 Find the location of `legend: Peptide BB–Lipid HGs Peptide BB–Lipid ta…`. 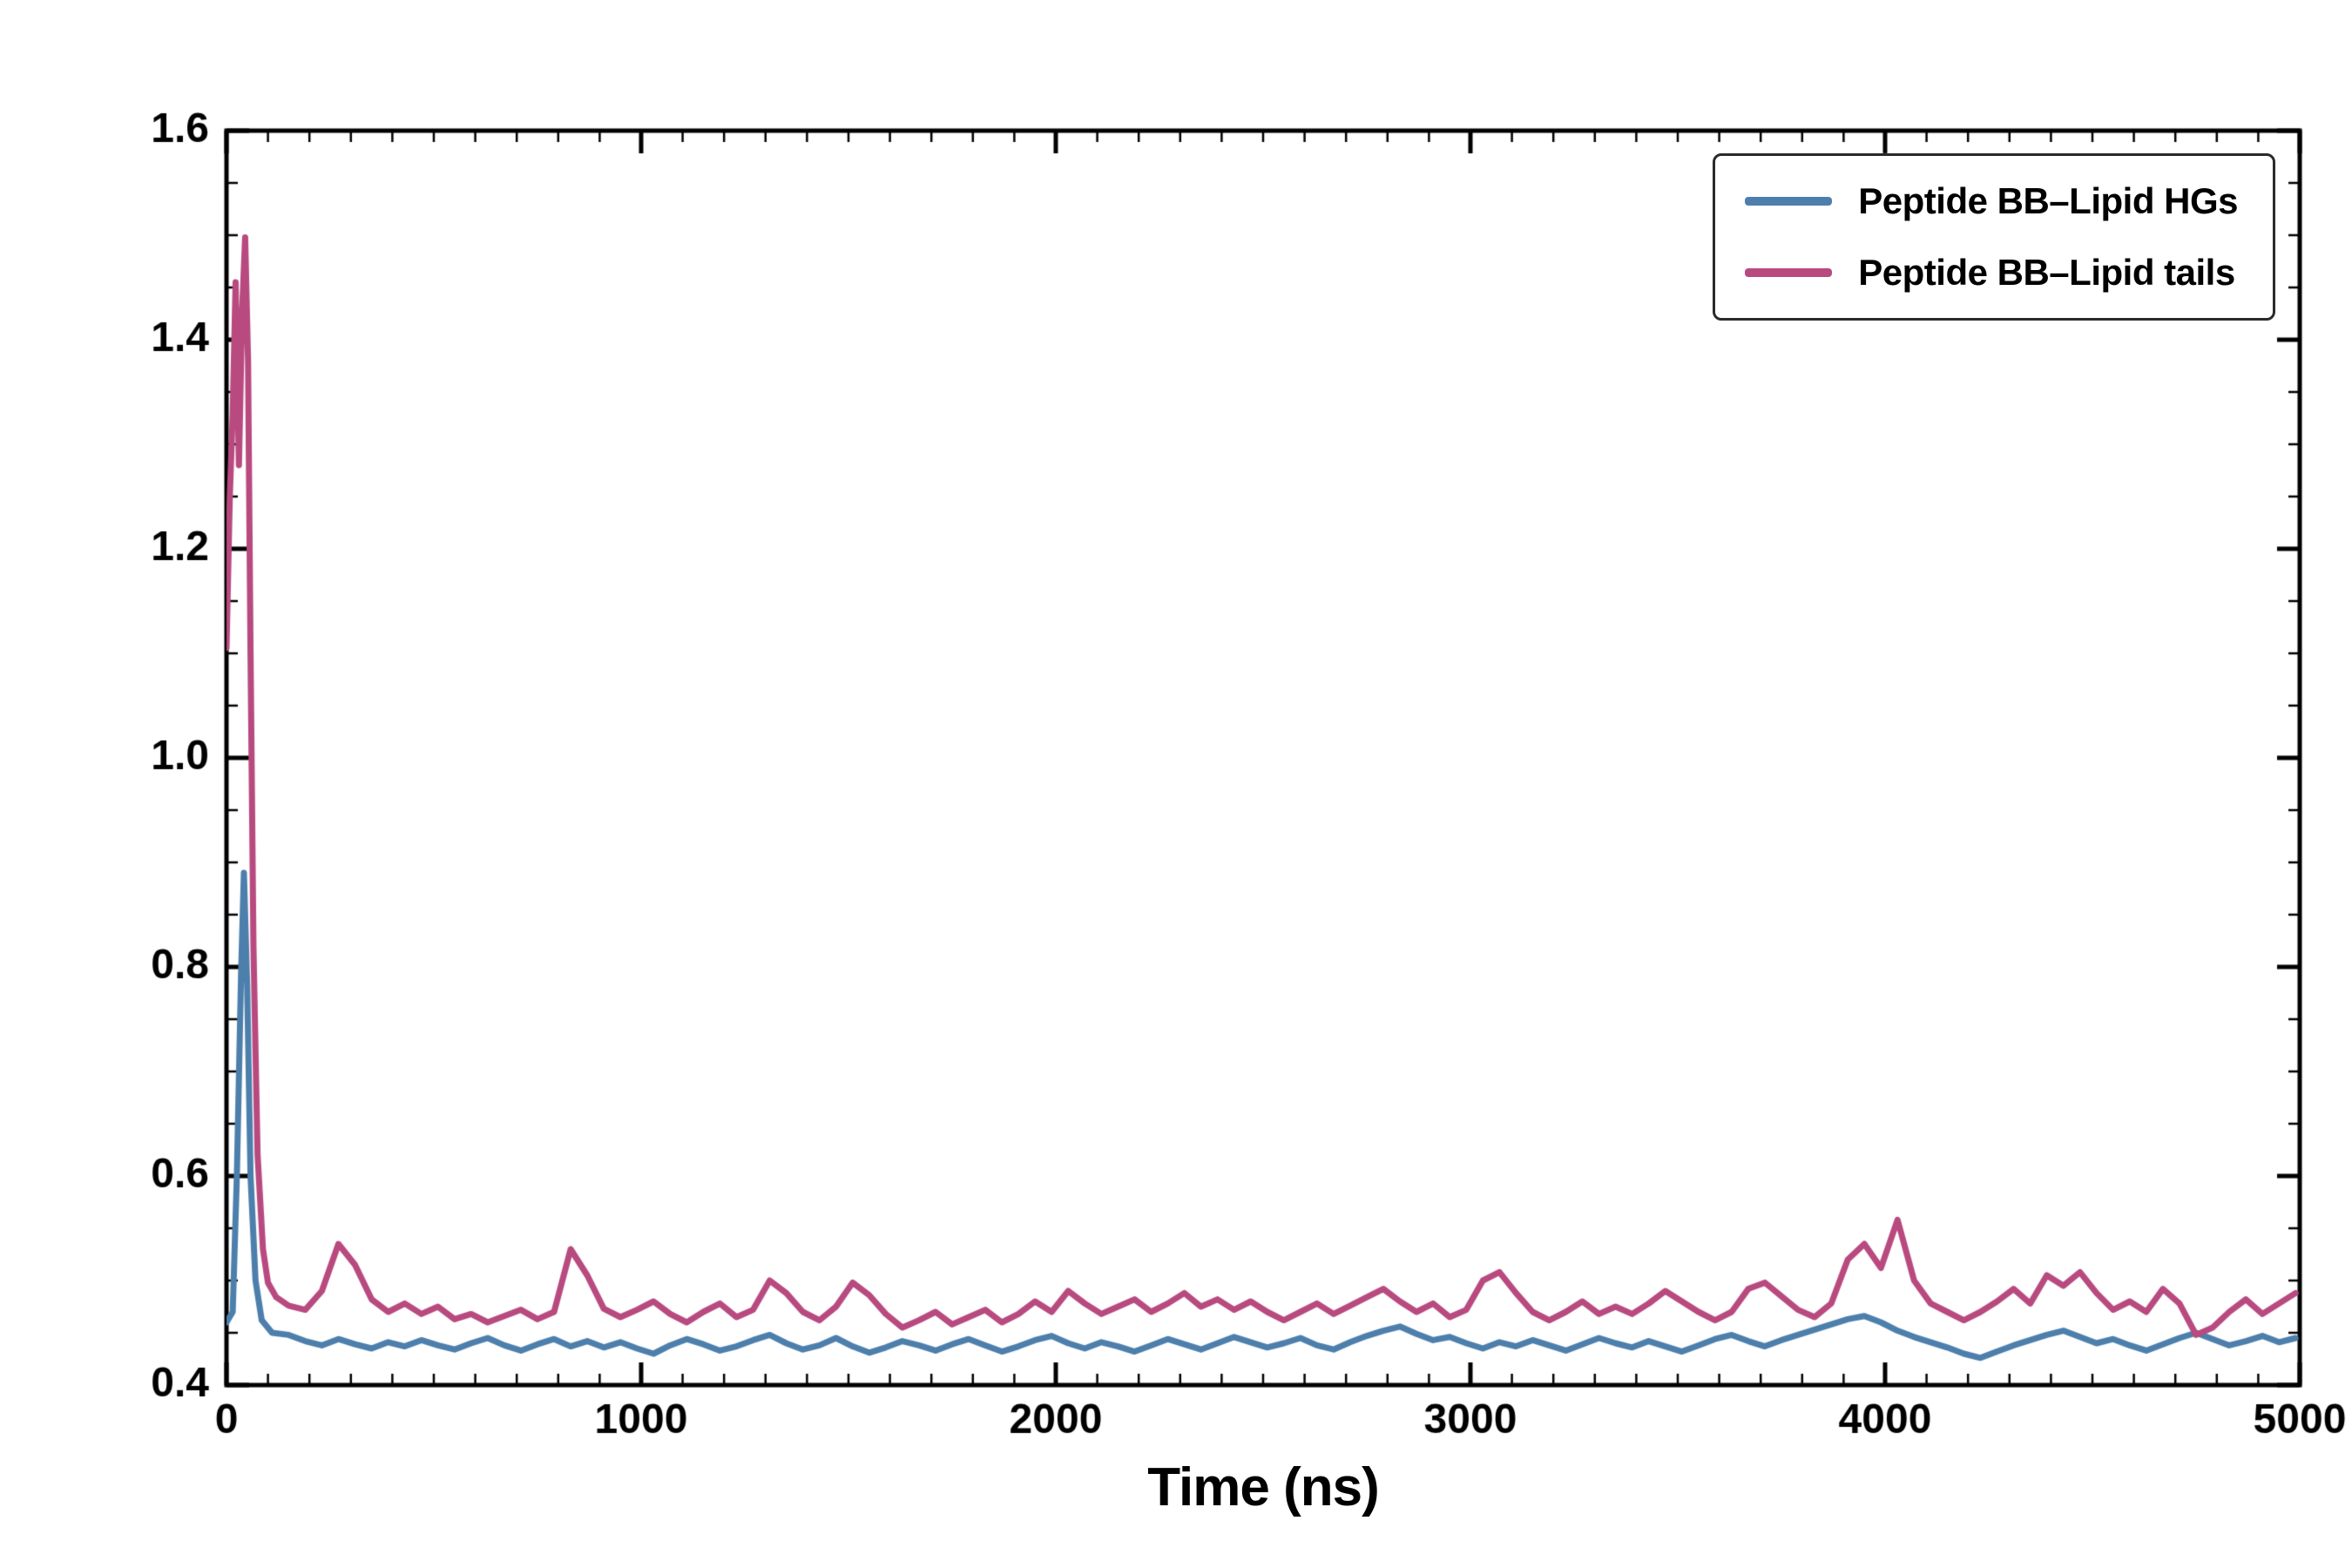

legend: Peptide BB–Lipid HGs Peptide BB–Lipid ta… is located at coordinates (1994, 237).